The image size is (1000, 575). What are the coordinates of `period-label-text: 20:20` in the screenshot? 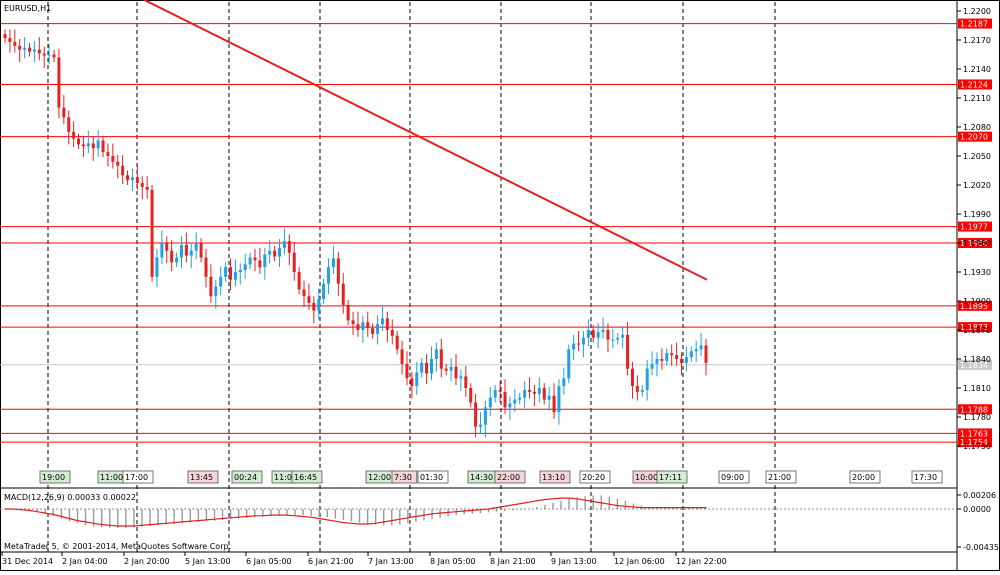 It's located at (593, 477).